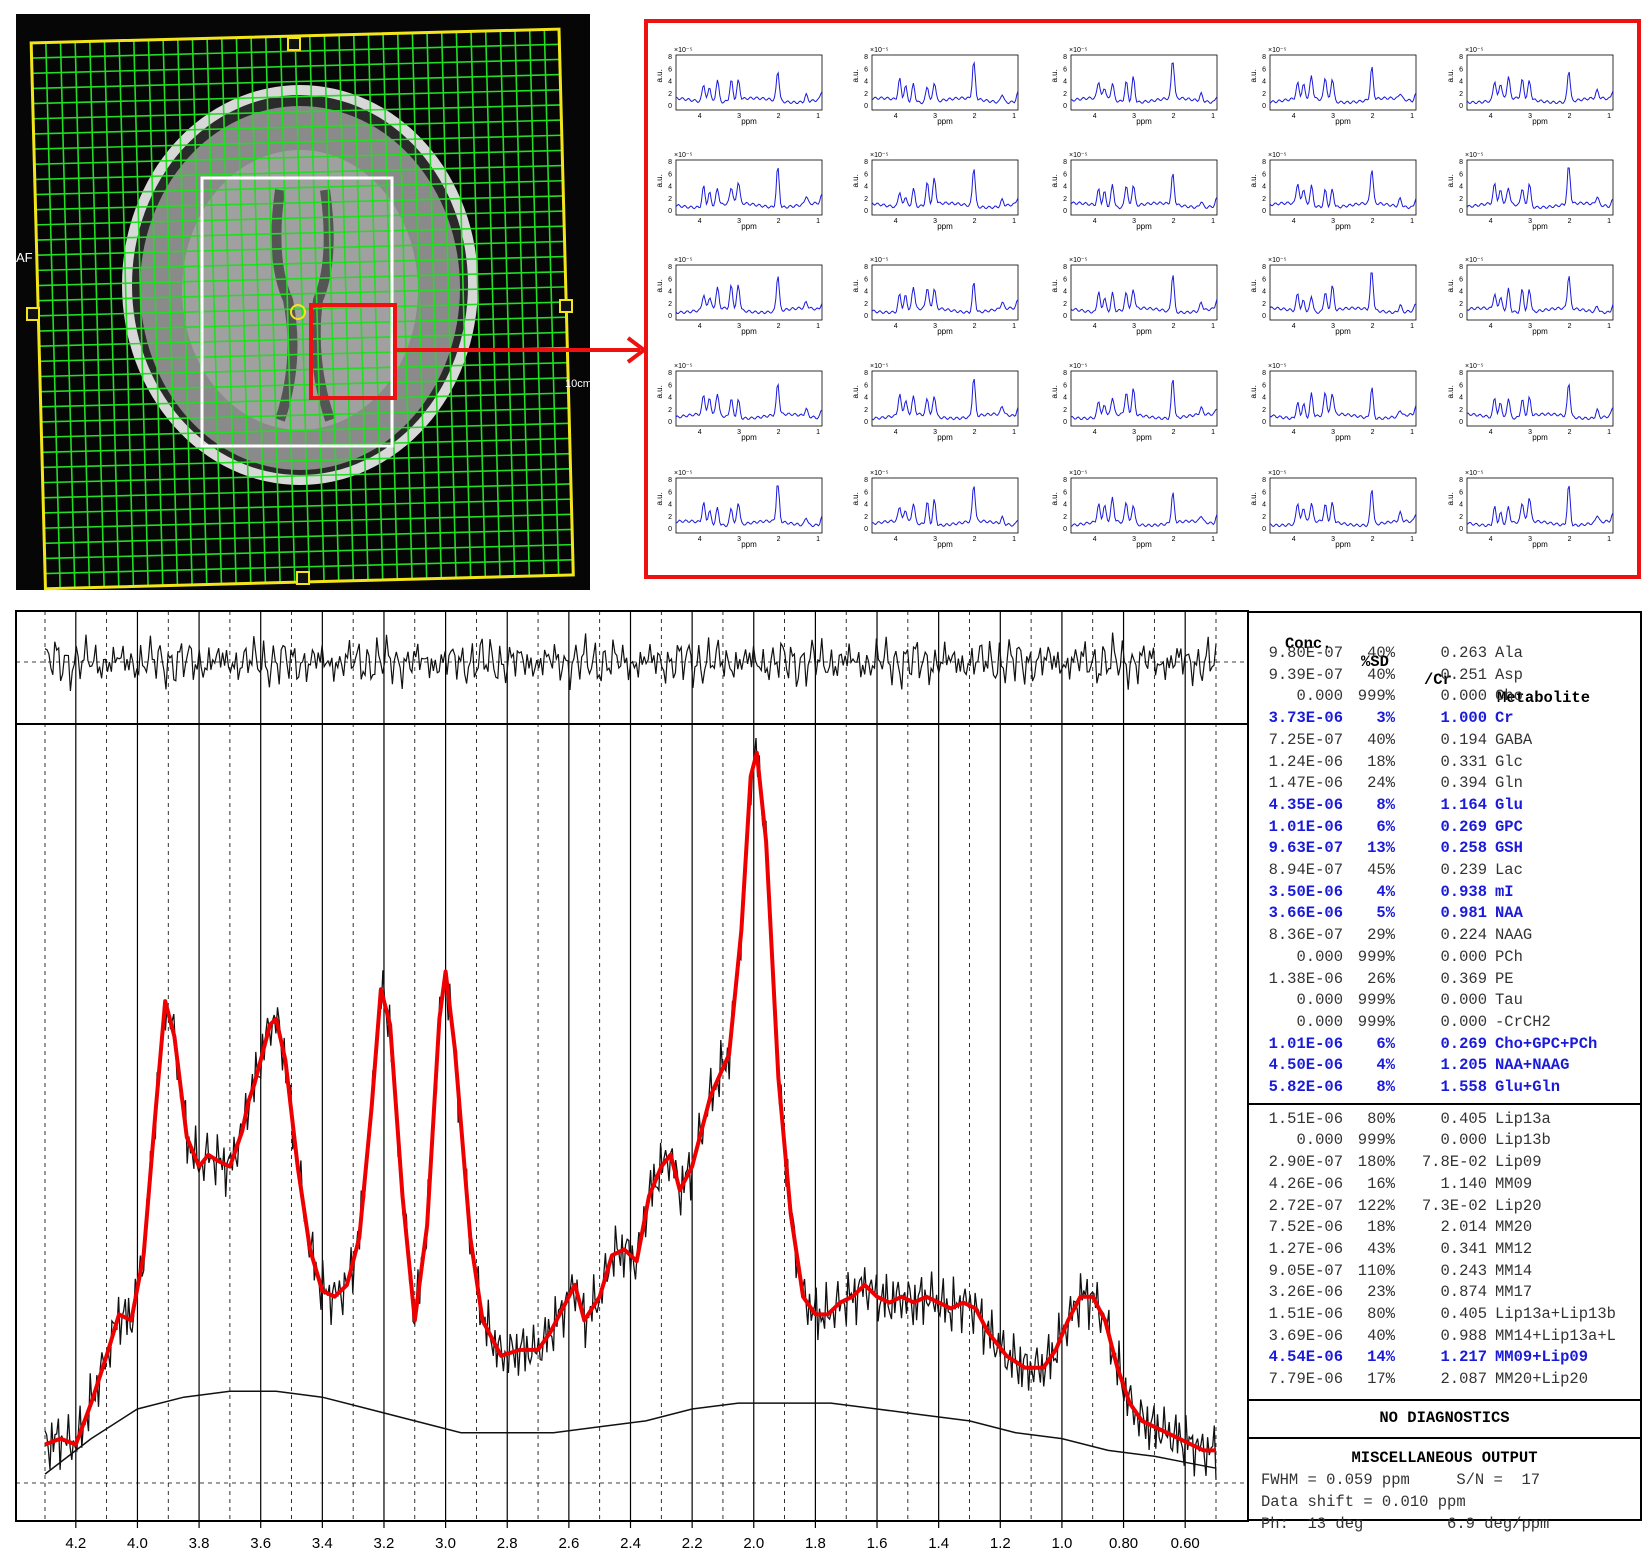  I want to click on cell-sd: 6%, so click(1385, 1043).